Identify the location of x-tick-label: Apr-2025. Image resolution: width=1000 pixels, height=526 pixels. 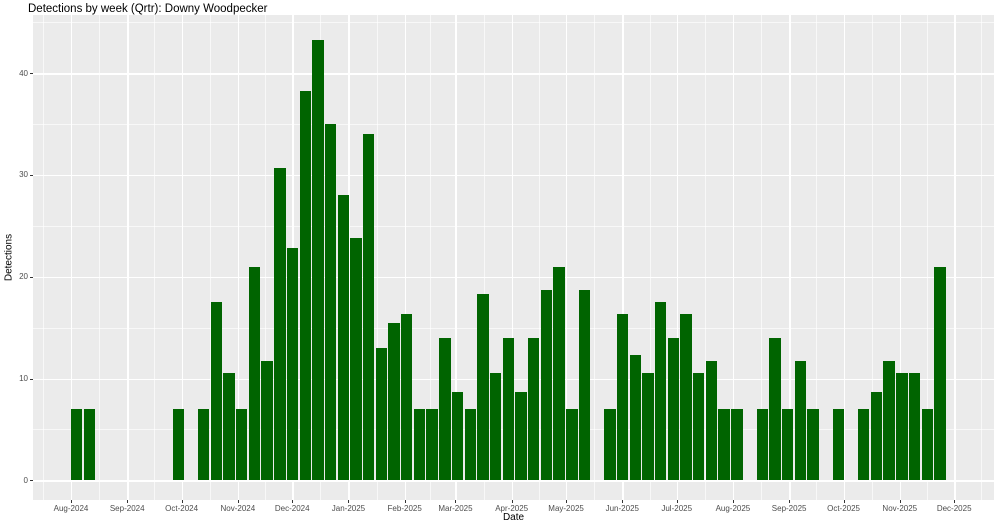
(512, 508).